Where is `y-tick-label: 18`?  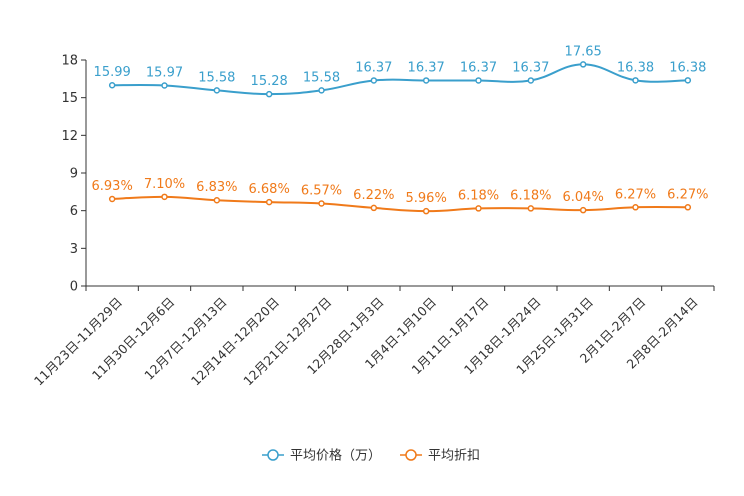
y-tick-label: 18 is located at coordinates (69, 61).